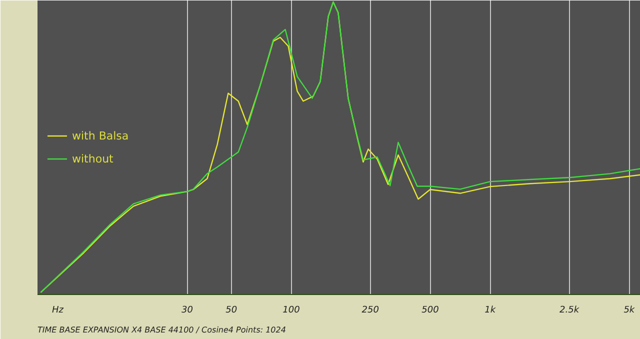 Image resolution: width=640 pixels, height=339 pixels. What do you see at coordinates (93, 158) in the screenshot?
I see `legend-label: without` at bounding box center [93, 158].